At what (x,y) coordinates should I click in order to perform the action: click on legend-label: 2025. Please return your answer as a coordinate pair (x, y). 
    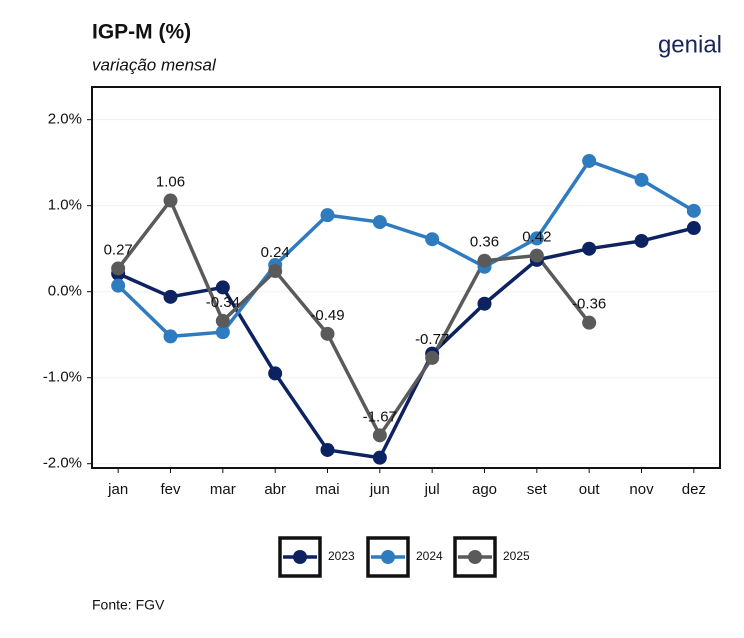
    Looking at the image, I should click on (516, 556).